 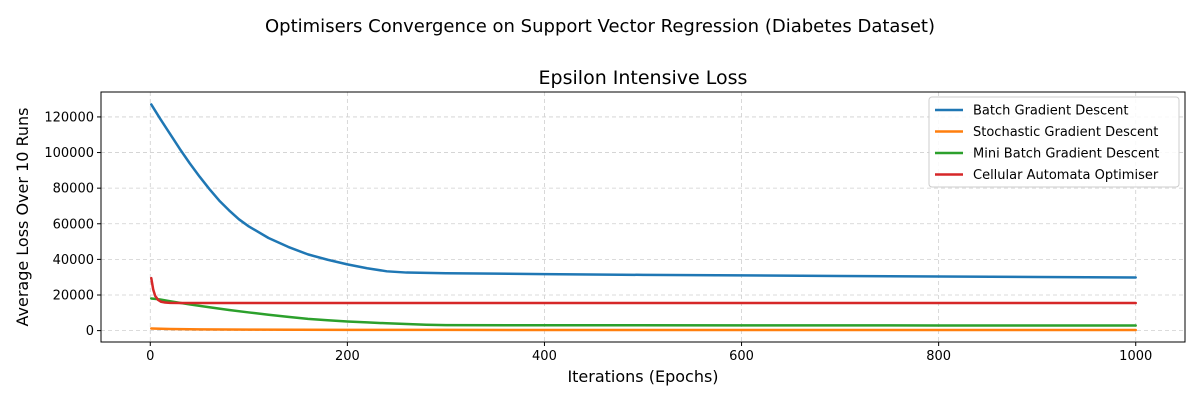 What do you see at coordinates (1065, 132) in the screenshot?
I see `legend-label-stochastic-gradient-descent: Stochastic Gradient Descent` at bounding box center [1065, 132].